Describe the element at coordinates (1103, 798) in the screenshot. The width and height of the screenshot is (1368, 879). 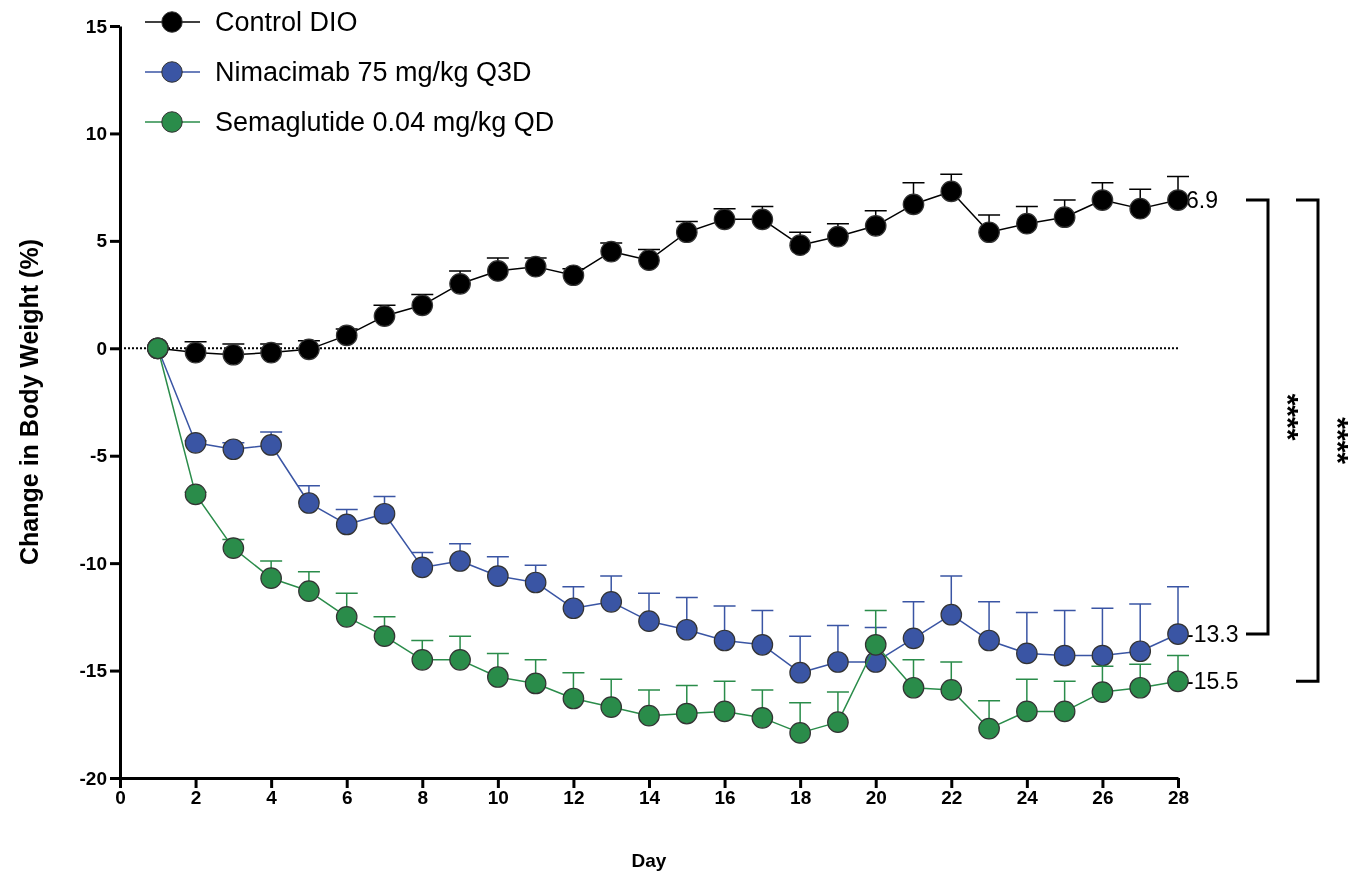
I see `x-tick-label: 26` at that location.